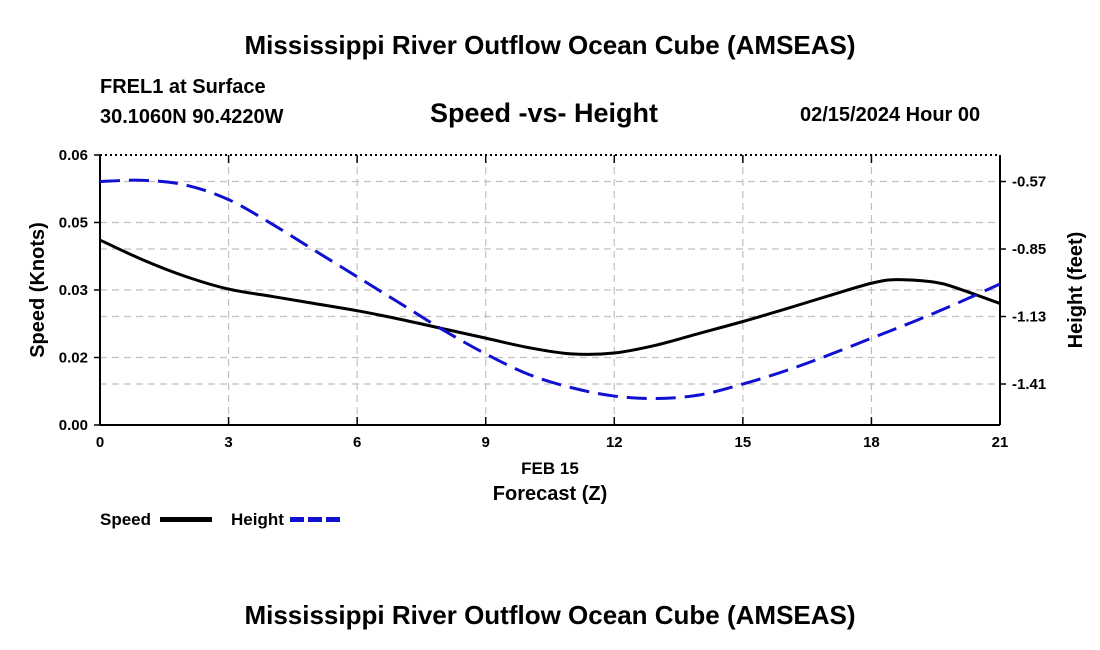 The image size is (1100, 650). I want to click on chart-subtitle: Speed -vs- Height, so click(544, 113).